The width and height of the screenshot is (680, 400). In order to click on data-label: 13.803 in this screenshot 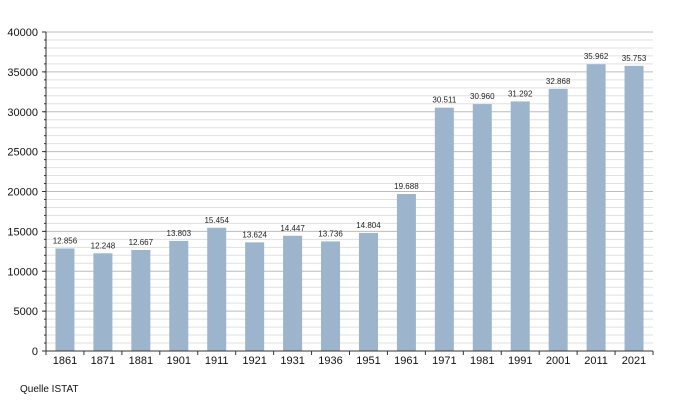, I will do `click(179, 233)`.